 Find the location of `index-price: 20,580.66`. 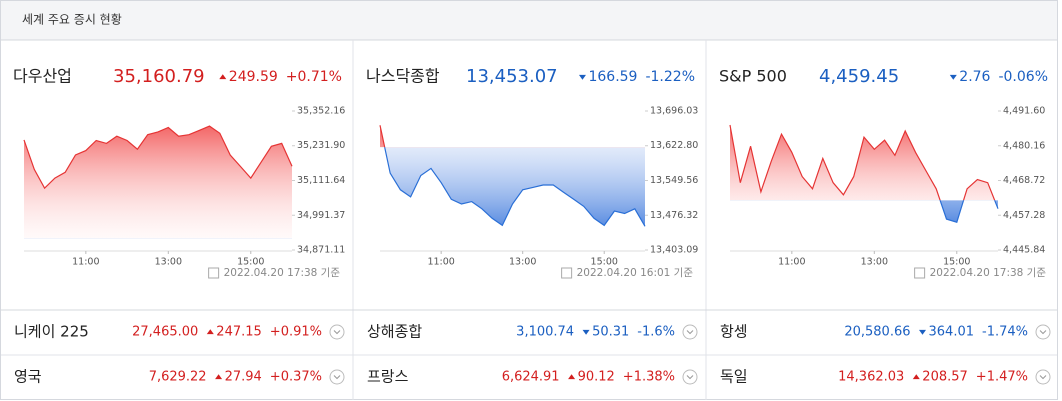

index-price: 20,580.66 is located at coordinates (877, 332).